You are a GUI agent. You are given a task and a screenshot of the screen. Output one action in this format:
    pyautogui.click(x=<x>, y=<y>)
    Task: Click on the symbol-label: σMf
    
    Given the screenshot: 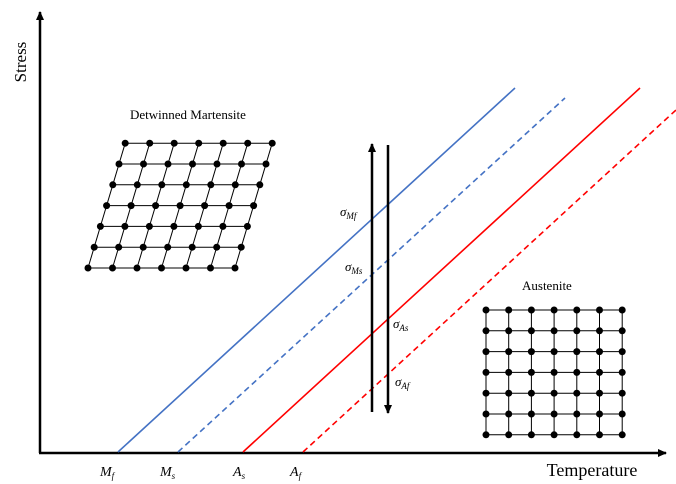 What is the action you would take?
    pyautogui.click(x=349, y=212)
    